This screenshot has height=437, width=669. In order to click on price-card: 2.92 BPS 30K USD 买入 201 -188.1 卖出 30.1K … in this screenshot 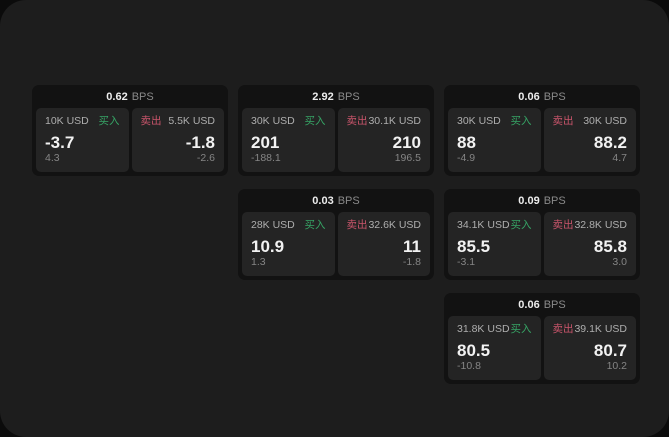, I will do `click(336, 130)`.